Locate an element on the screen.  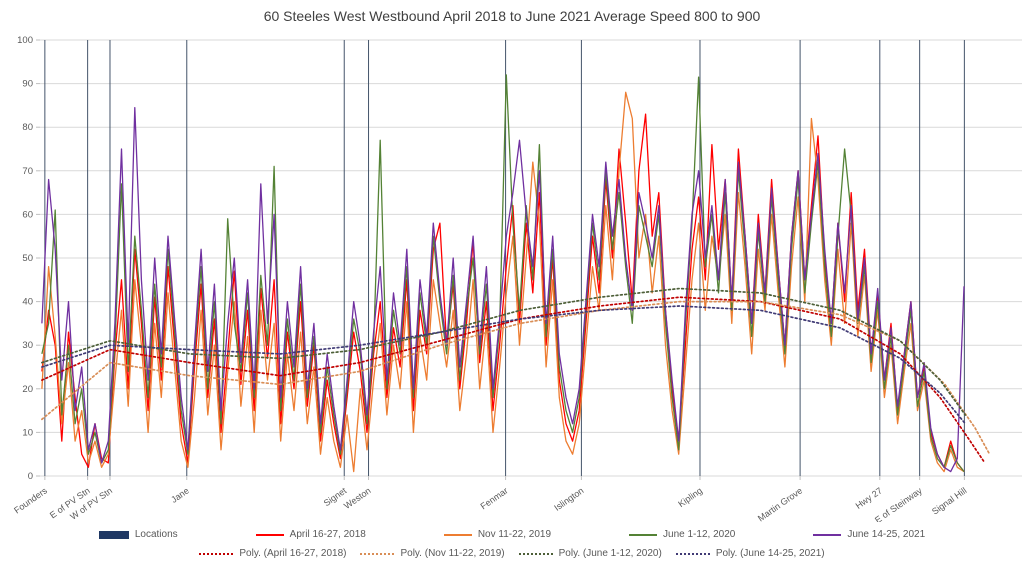
y-tick-label: 90 is located at coordinates (27, 84).